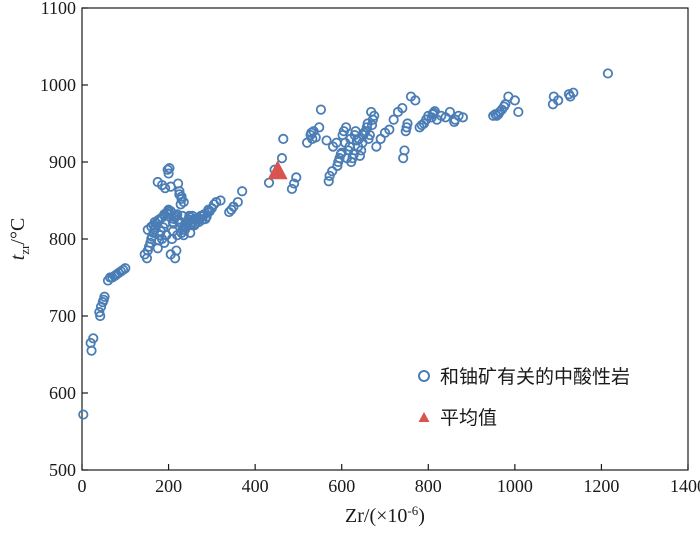 The height and width of the screenshot is (534, 700). I want to click on x-tick-label: 1000, so click(515, 486).